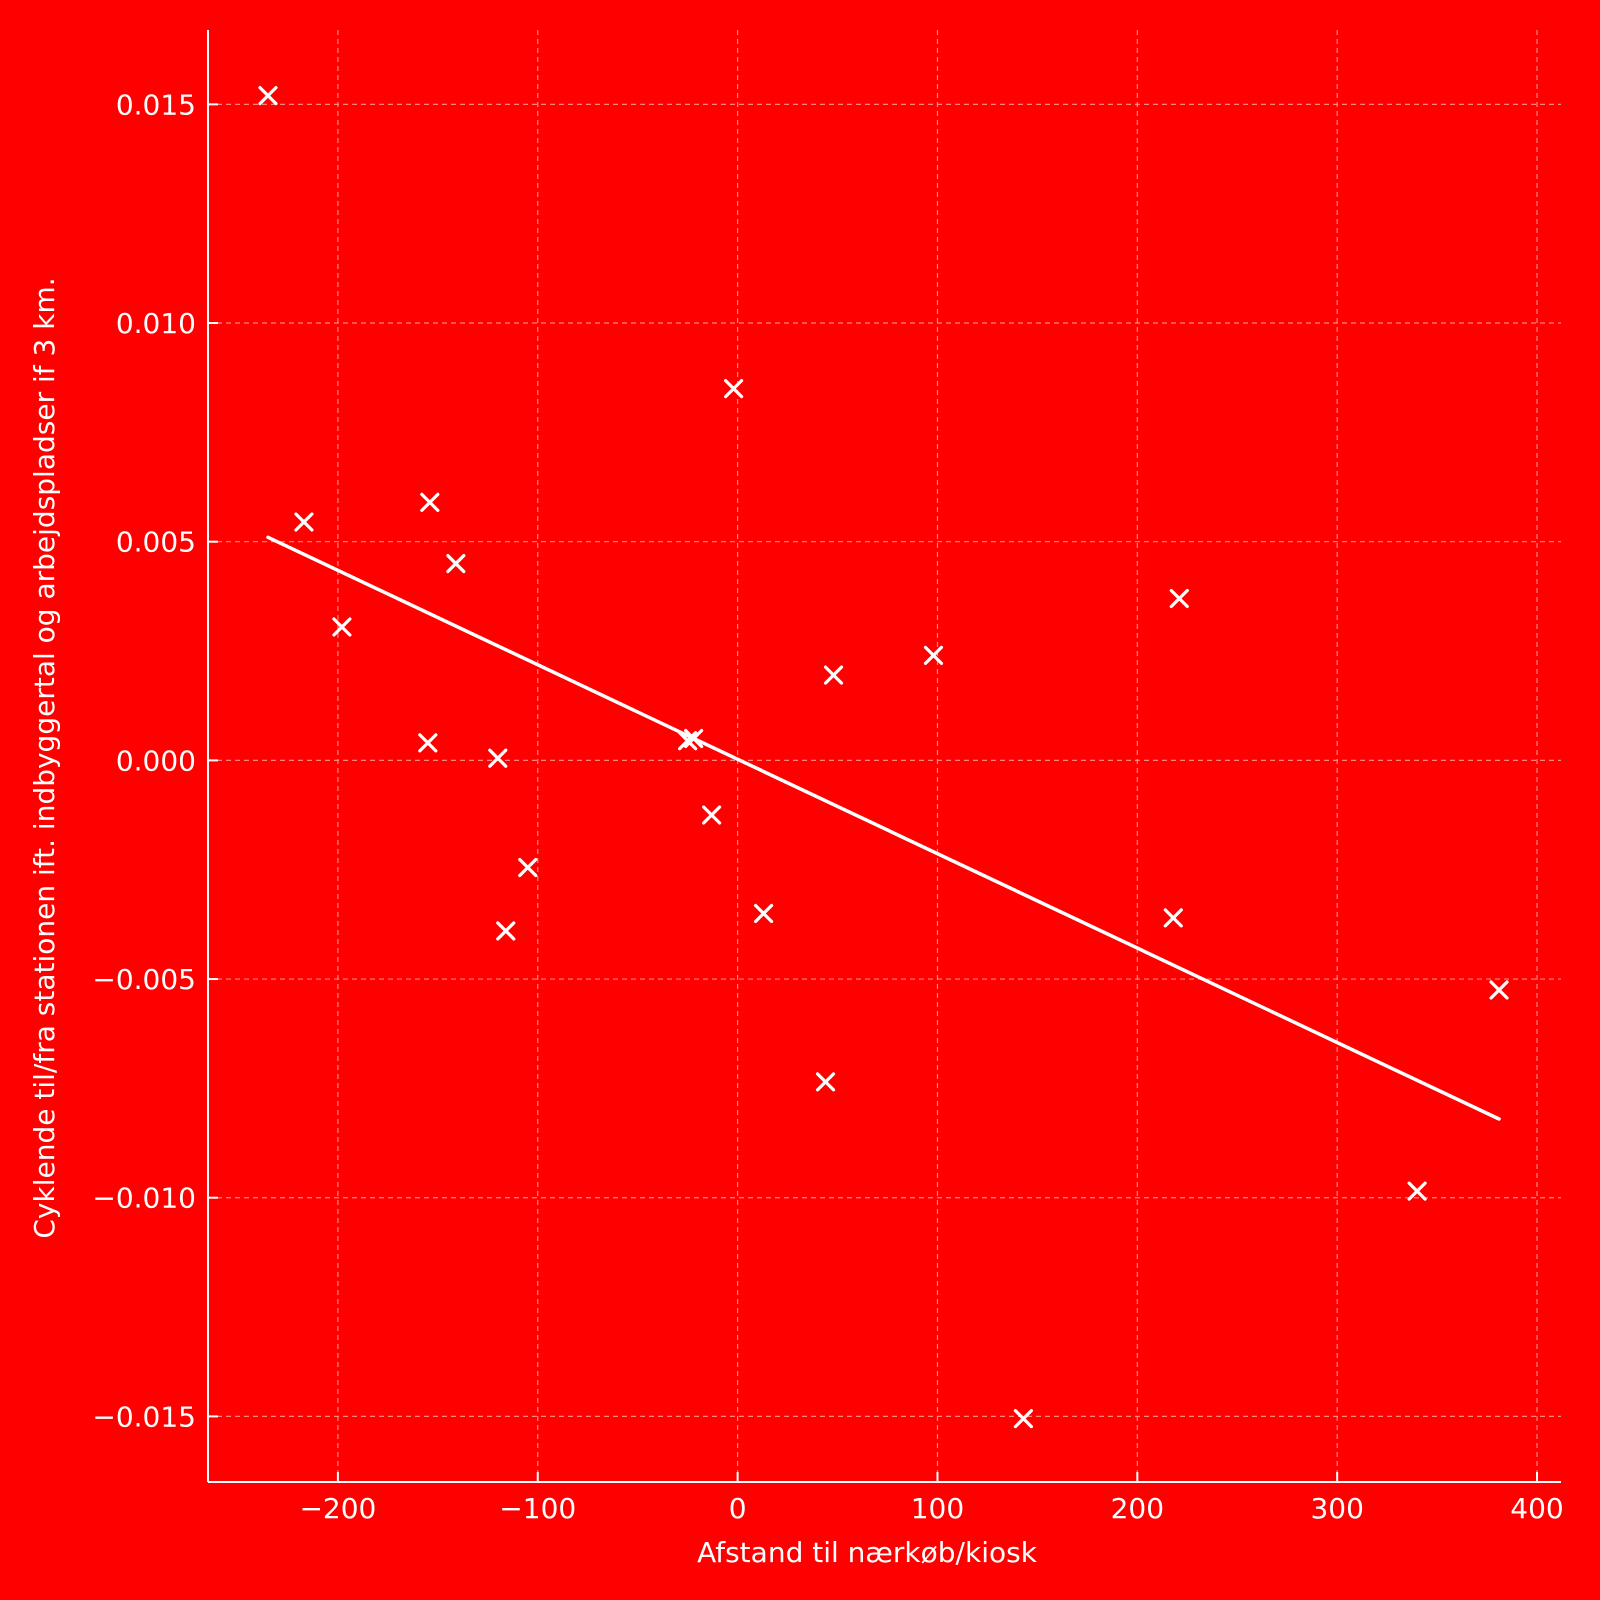 This screenshot has height=1600, width=1600. I want to click on x-axis-label: Afstand til nærkøb/kiosk, so click(867, 1552).